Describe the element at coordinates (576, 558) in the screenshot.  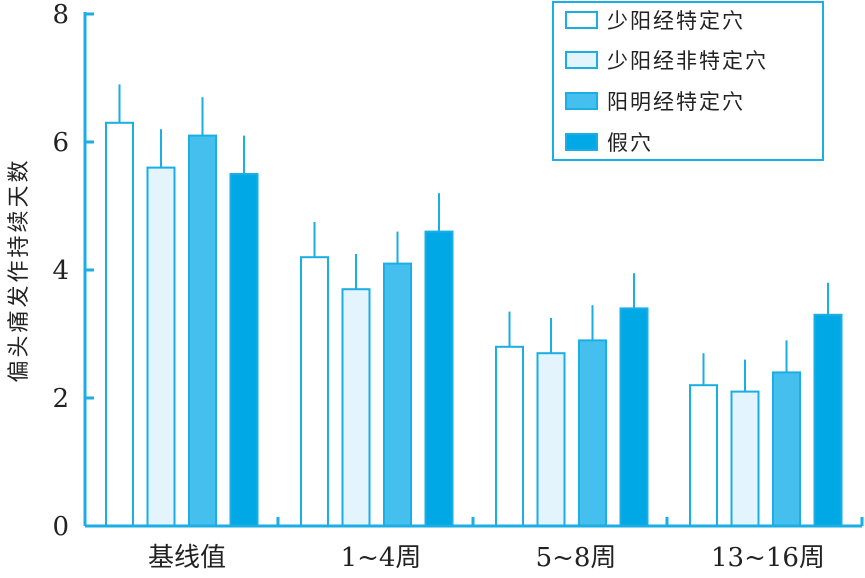
I see `x-category-label: 5~8周` at that location.